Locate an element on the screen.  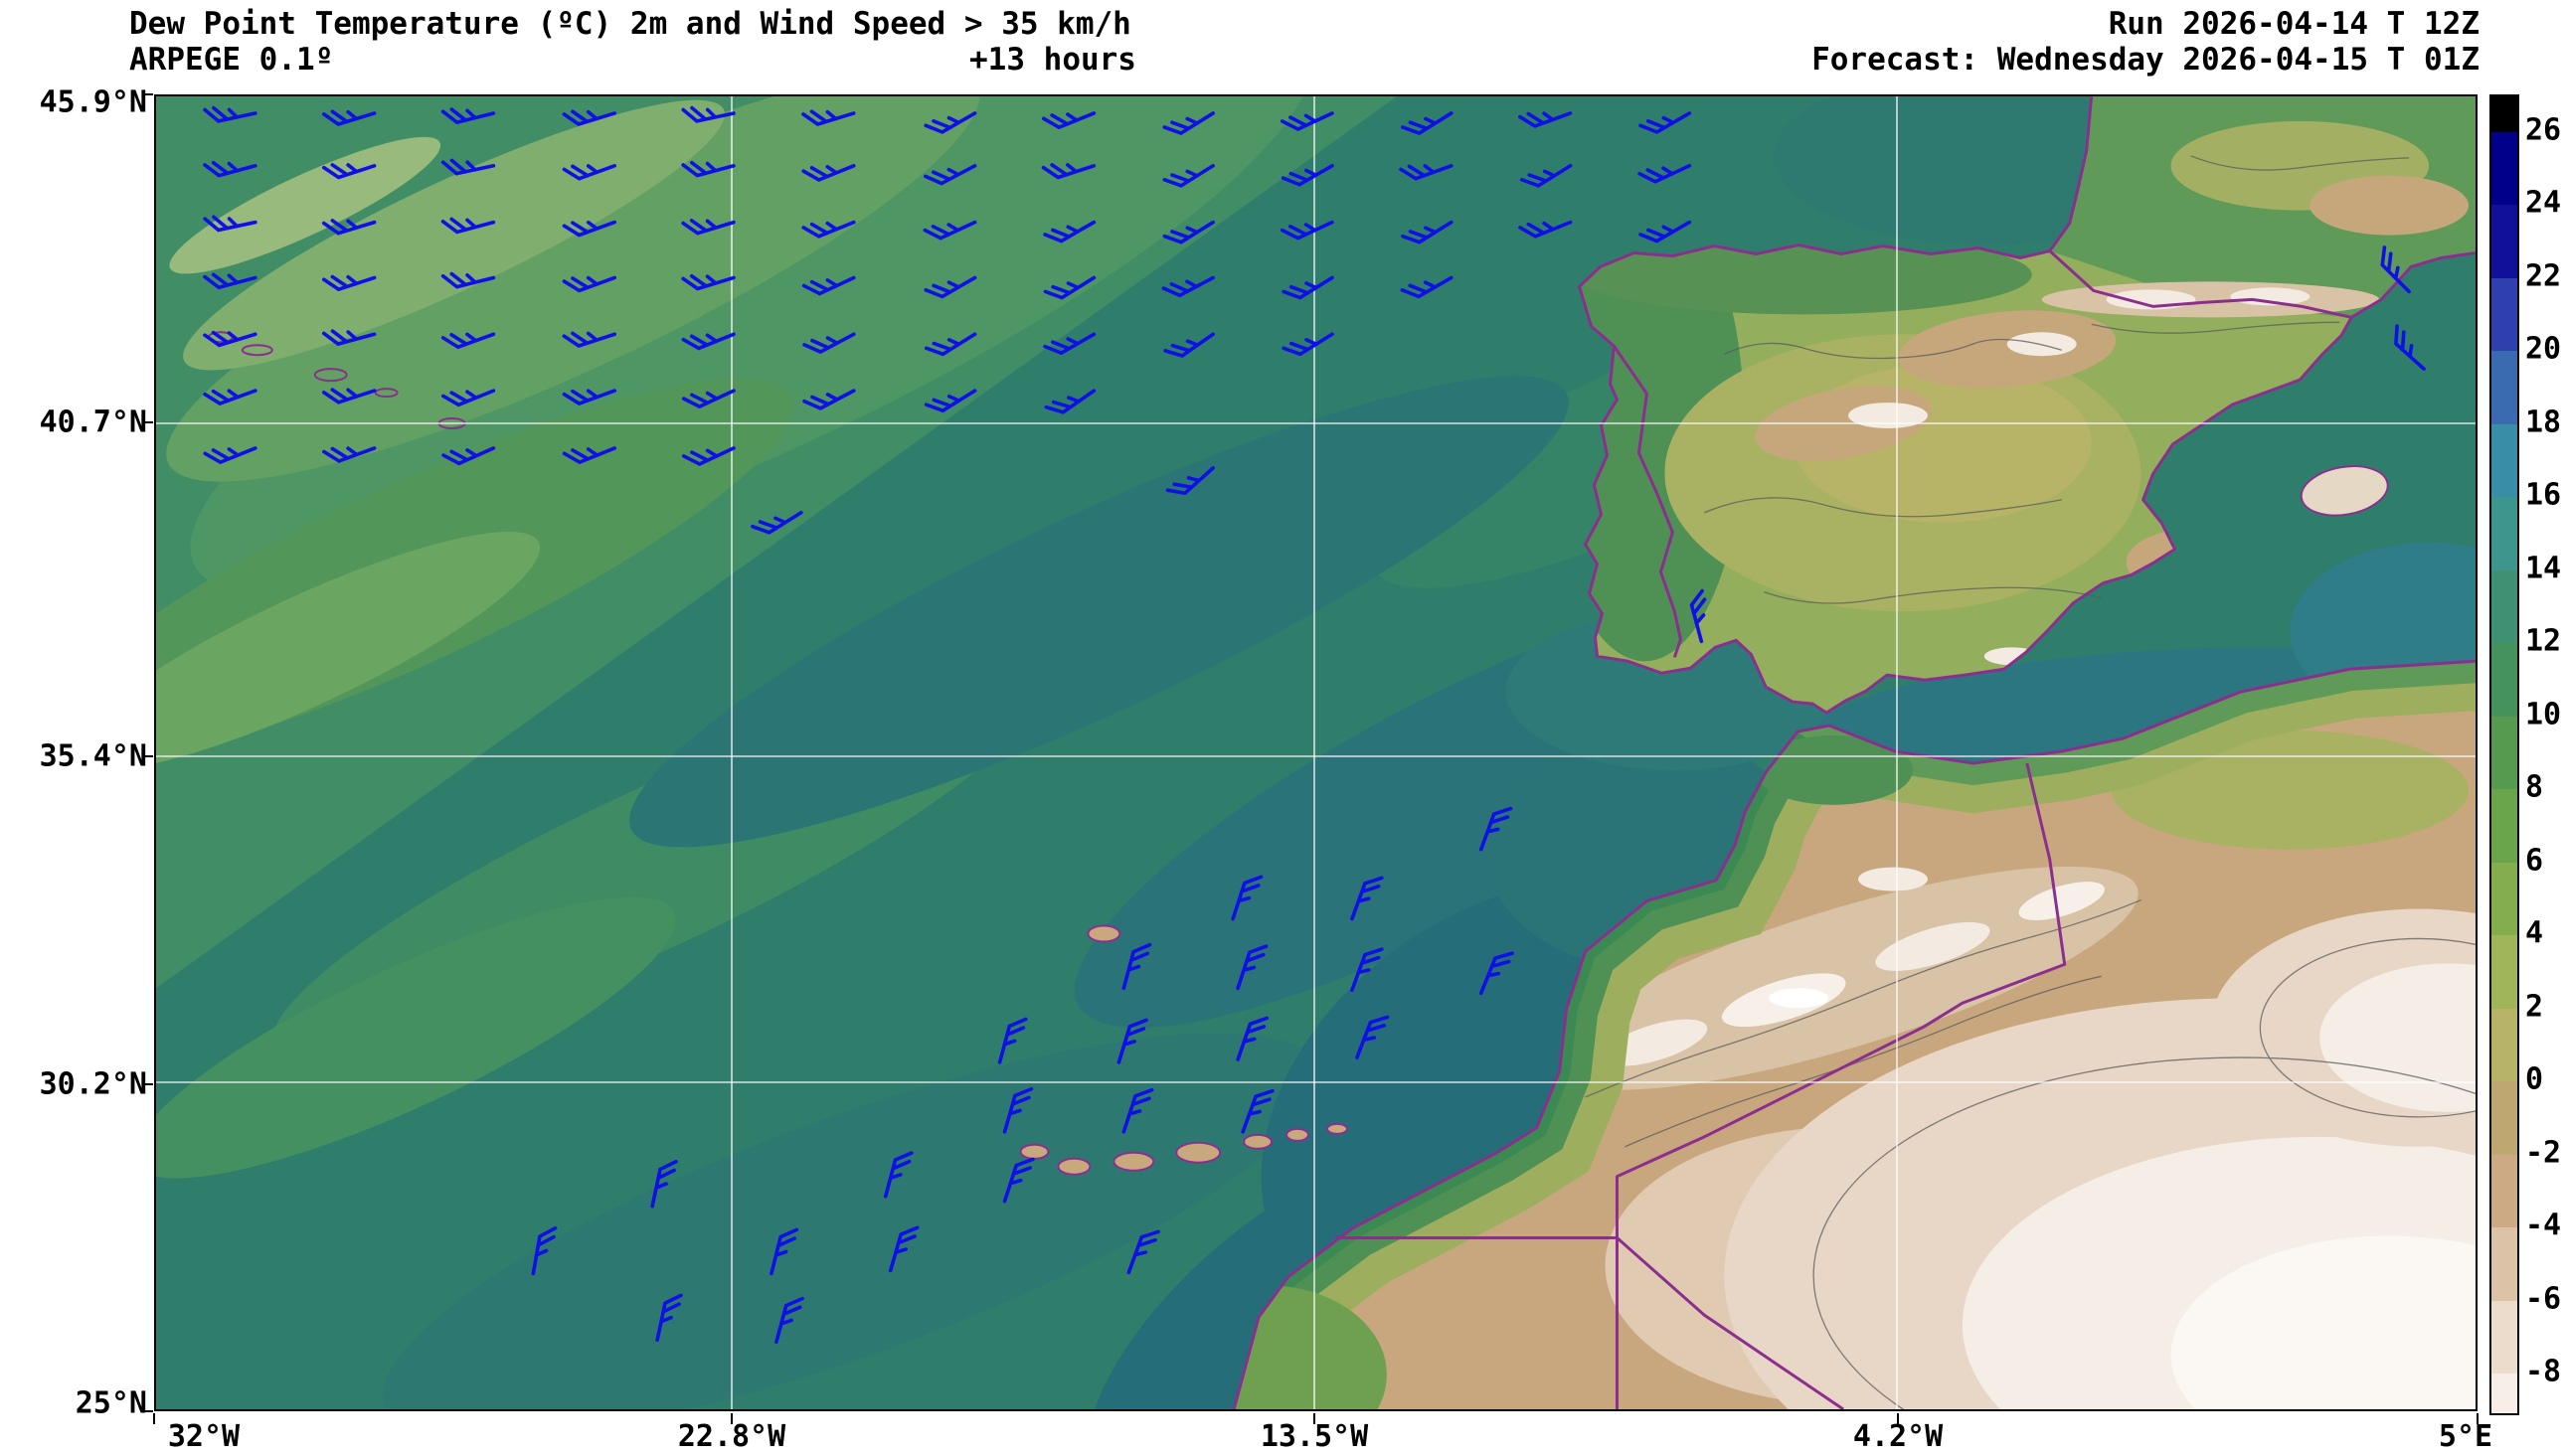
model-label: ARPEGE 0.1º is located at coordinates (231, 60).